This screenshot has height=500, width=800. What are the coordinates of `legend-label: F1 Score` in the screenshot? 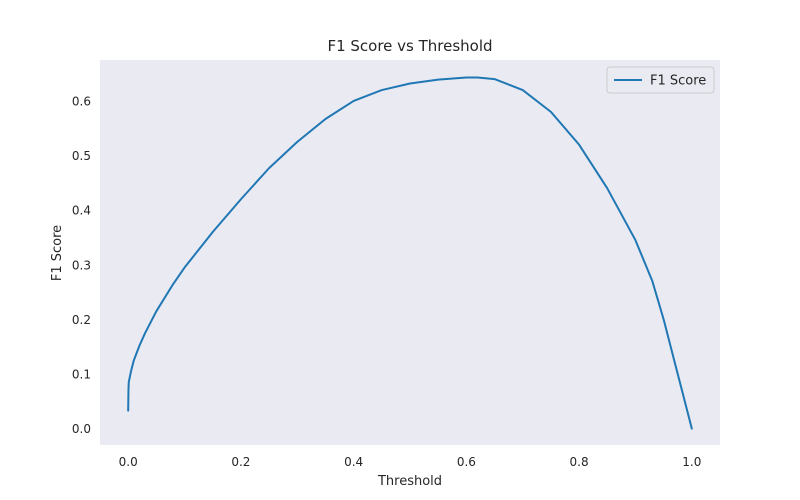 It's located at (678, 81).